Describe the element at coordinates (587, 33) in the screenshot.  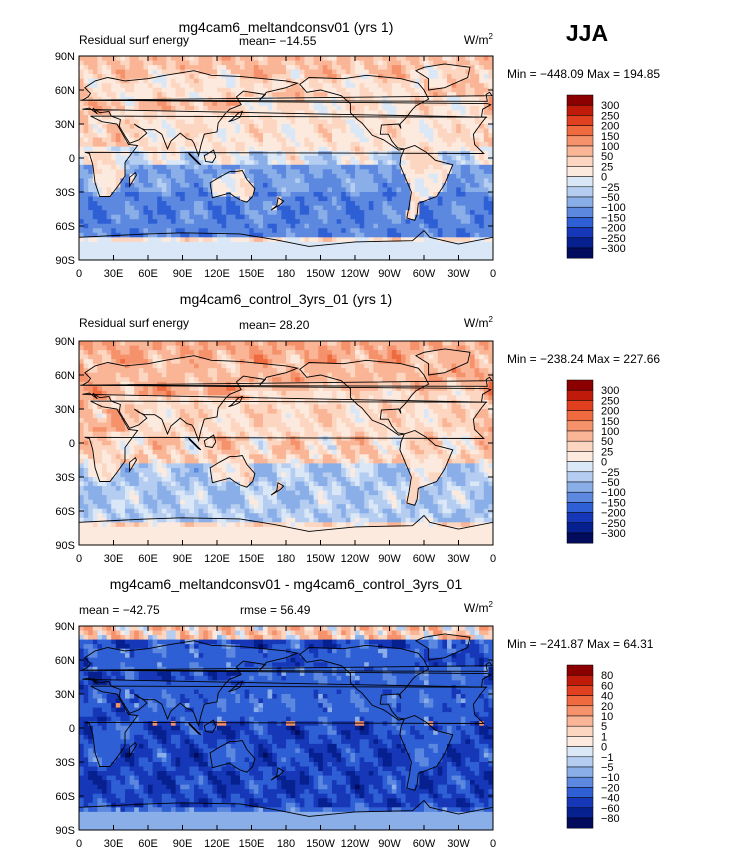
I see `season-label: JJA` at that location.